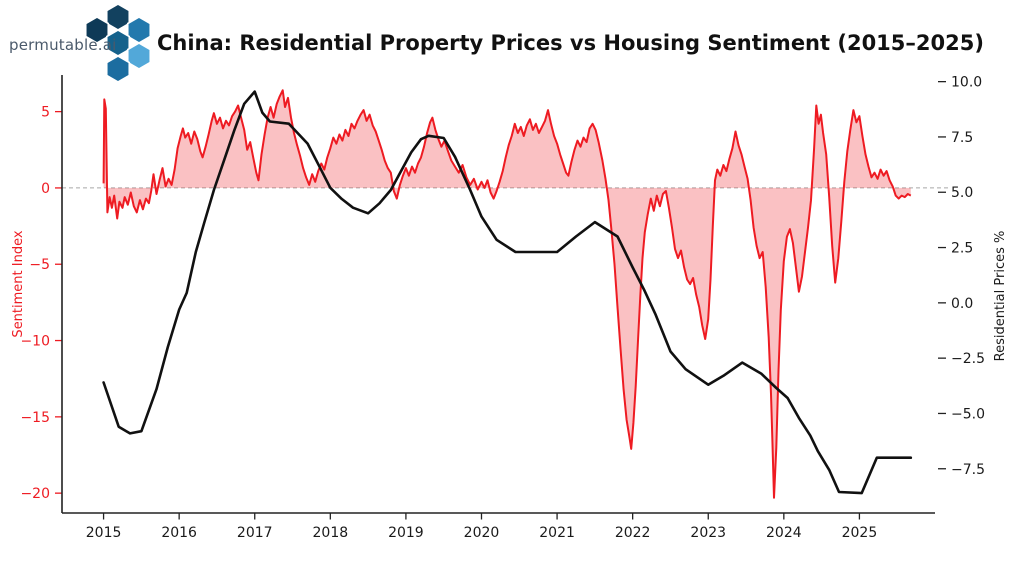 The image size is (1024, 573). Describe the element at coordinates (708, 533) in the screenshot. I see `x-tick-label: 2023` at that location.